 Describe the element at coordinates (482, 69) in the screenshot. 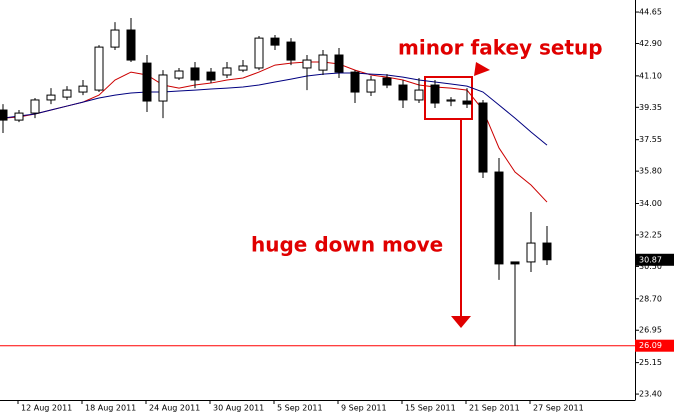

I see `setup-arrow-head` at that location.